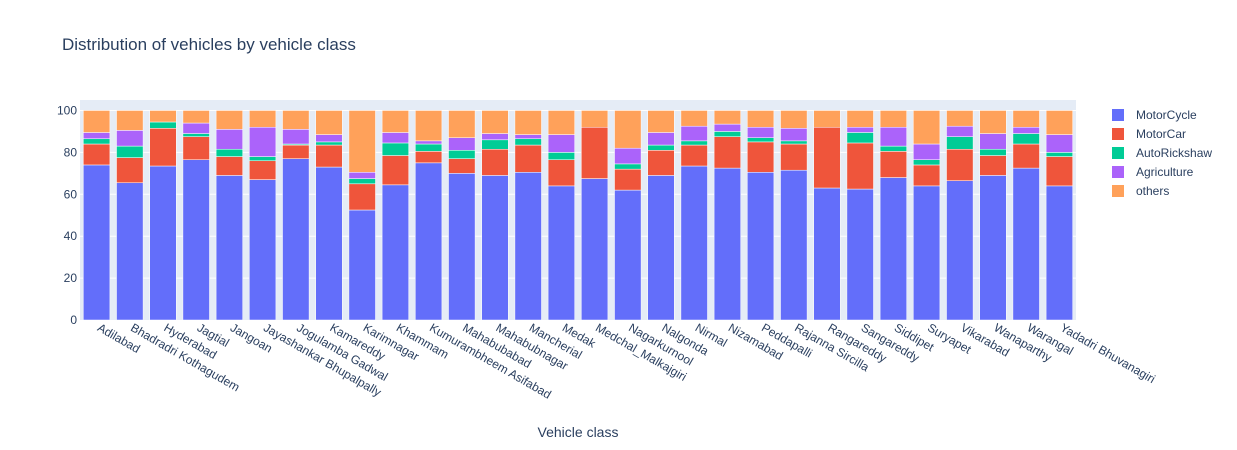 This screenshot has width=1237, height=450. Describe the element at coordinates (67, 215) in the screenshot. I see `y-axis-ticks: 0 20 40 60 80 100` at that location.